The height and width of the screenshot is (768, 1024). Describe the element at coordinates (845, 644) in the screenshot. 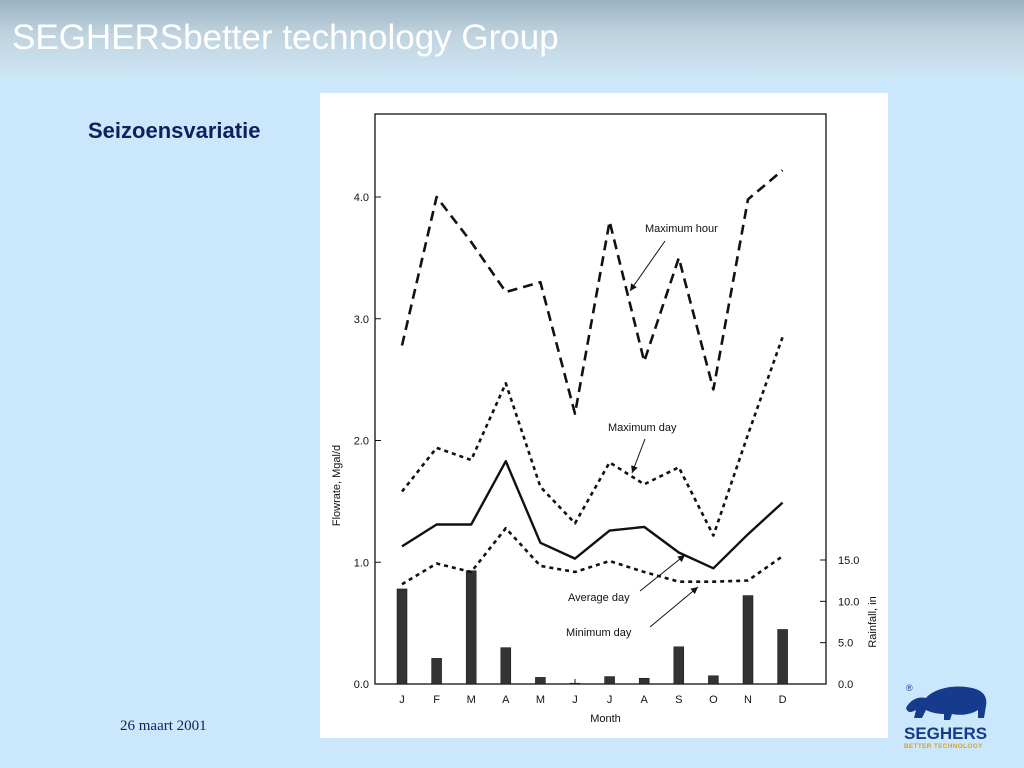

I see `y2-tick-label: 5.0` at that location.